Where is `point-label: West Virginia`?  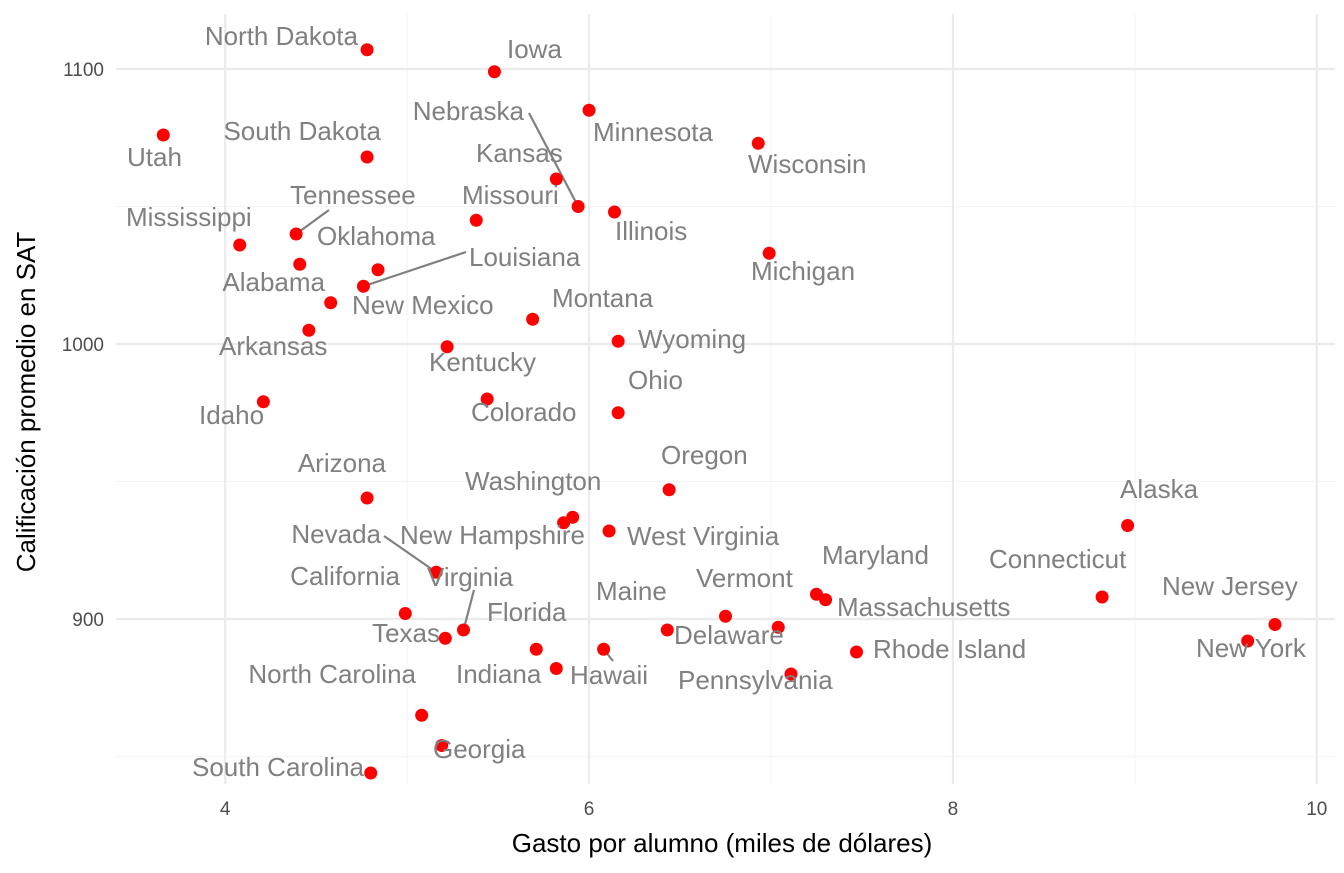
point-label: West Virginia is located at coordinates (703, 536).